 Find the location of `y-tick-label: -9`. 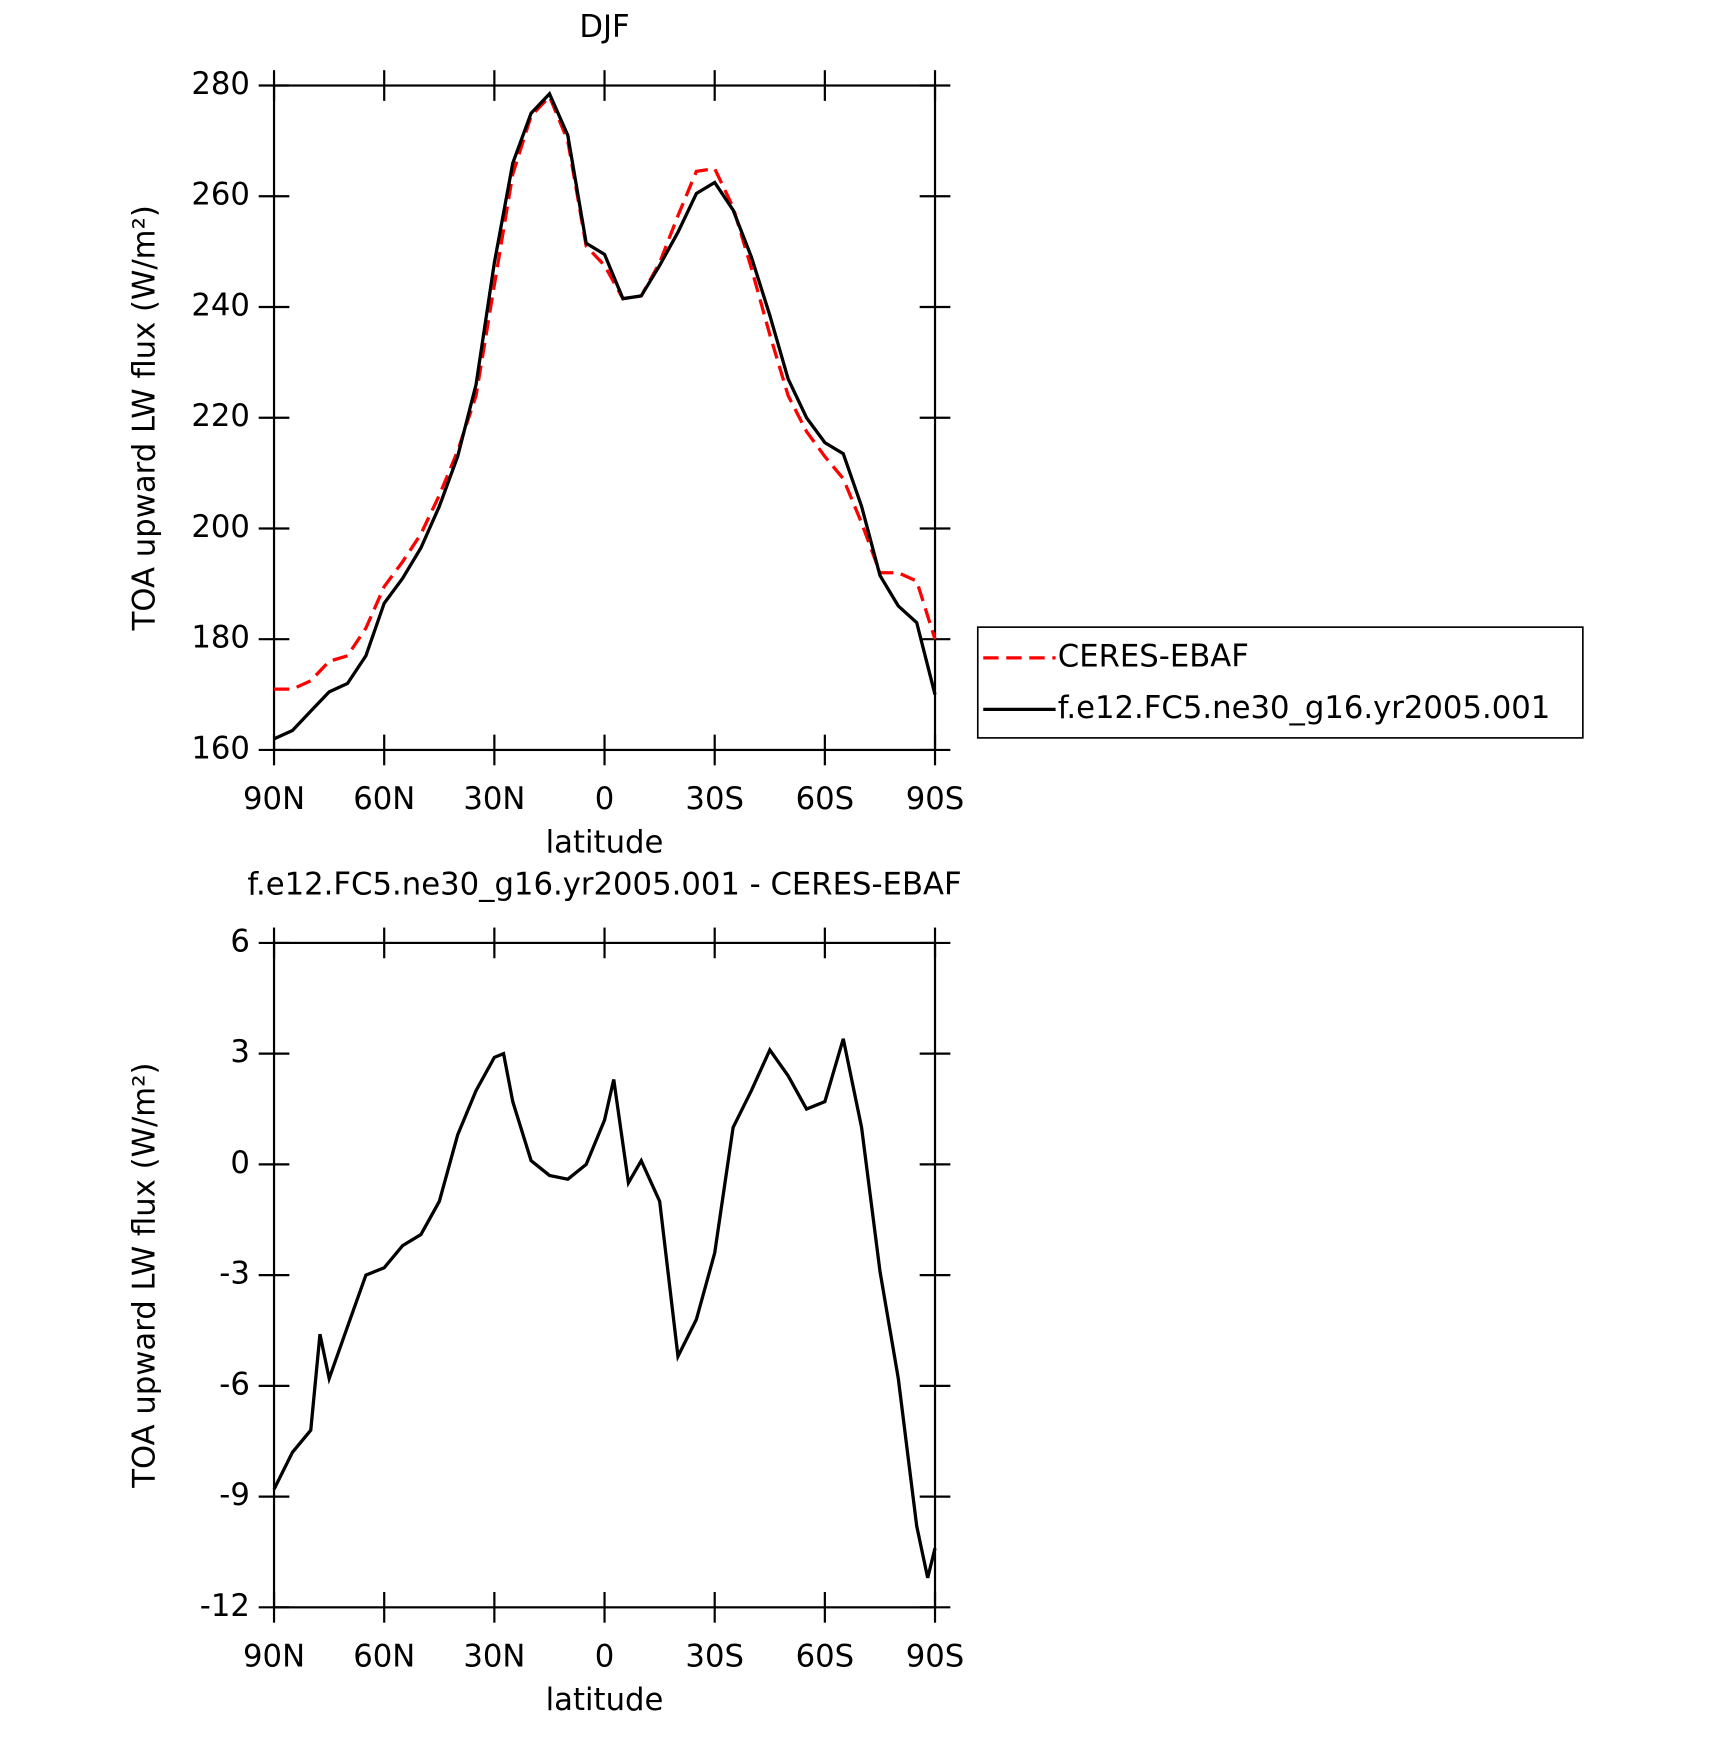

y-tick-label: -9 is located at coordinates (234, 1495).